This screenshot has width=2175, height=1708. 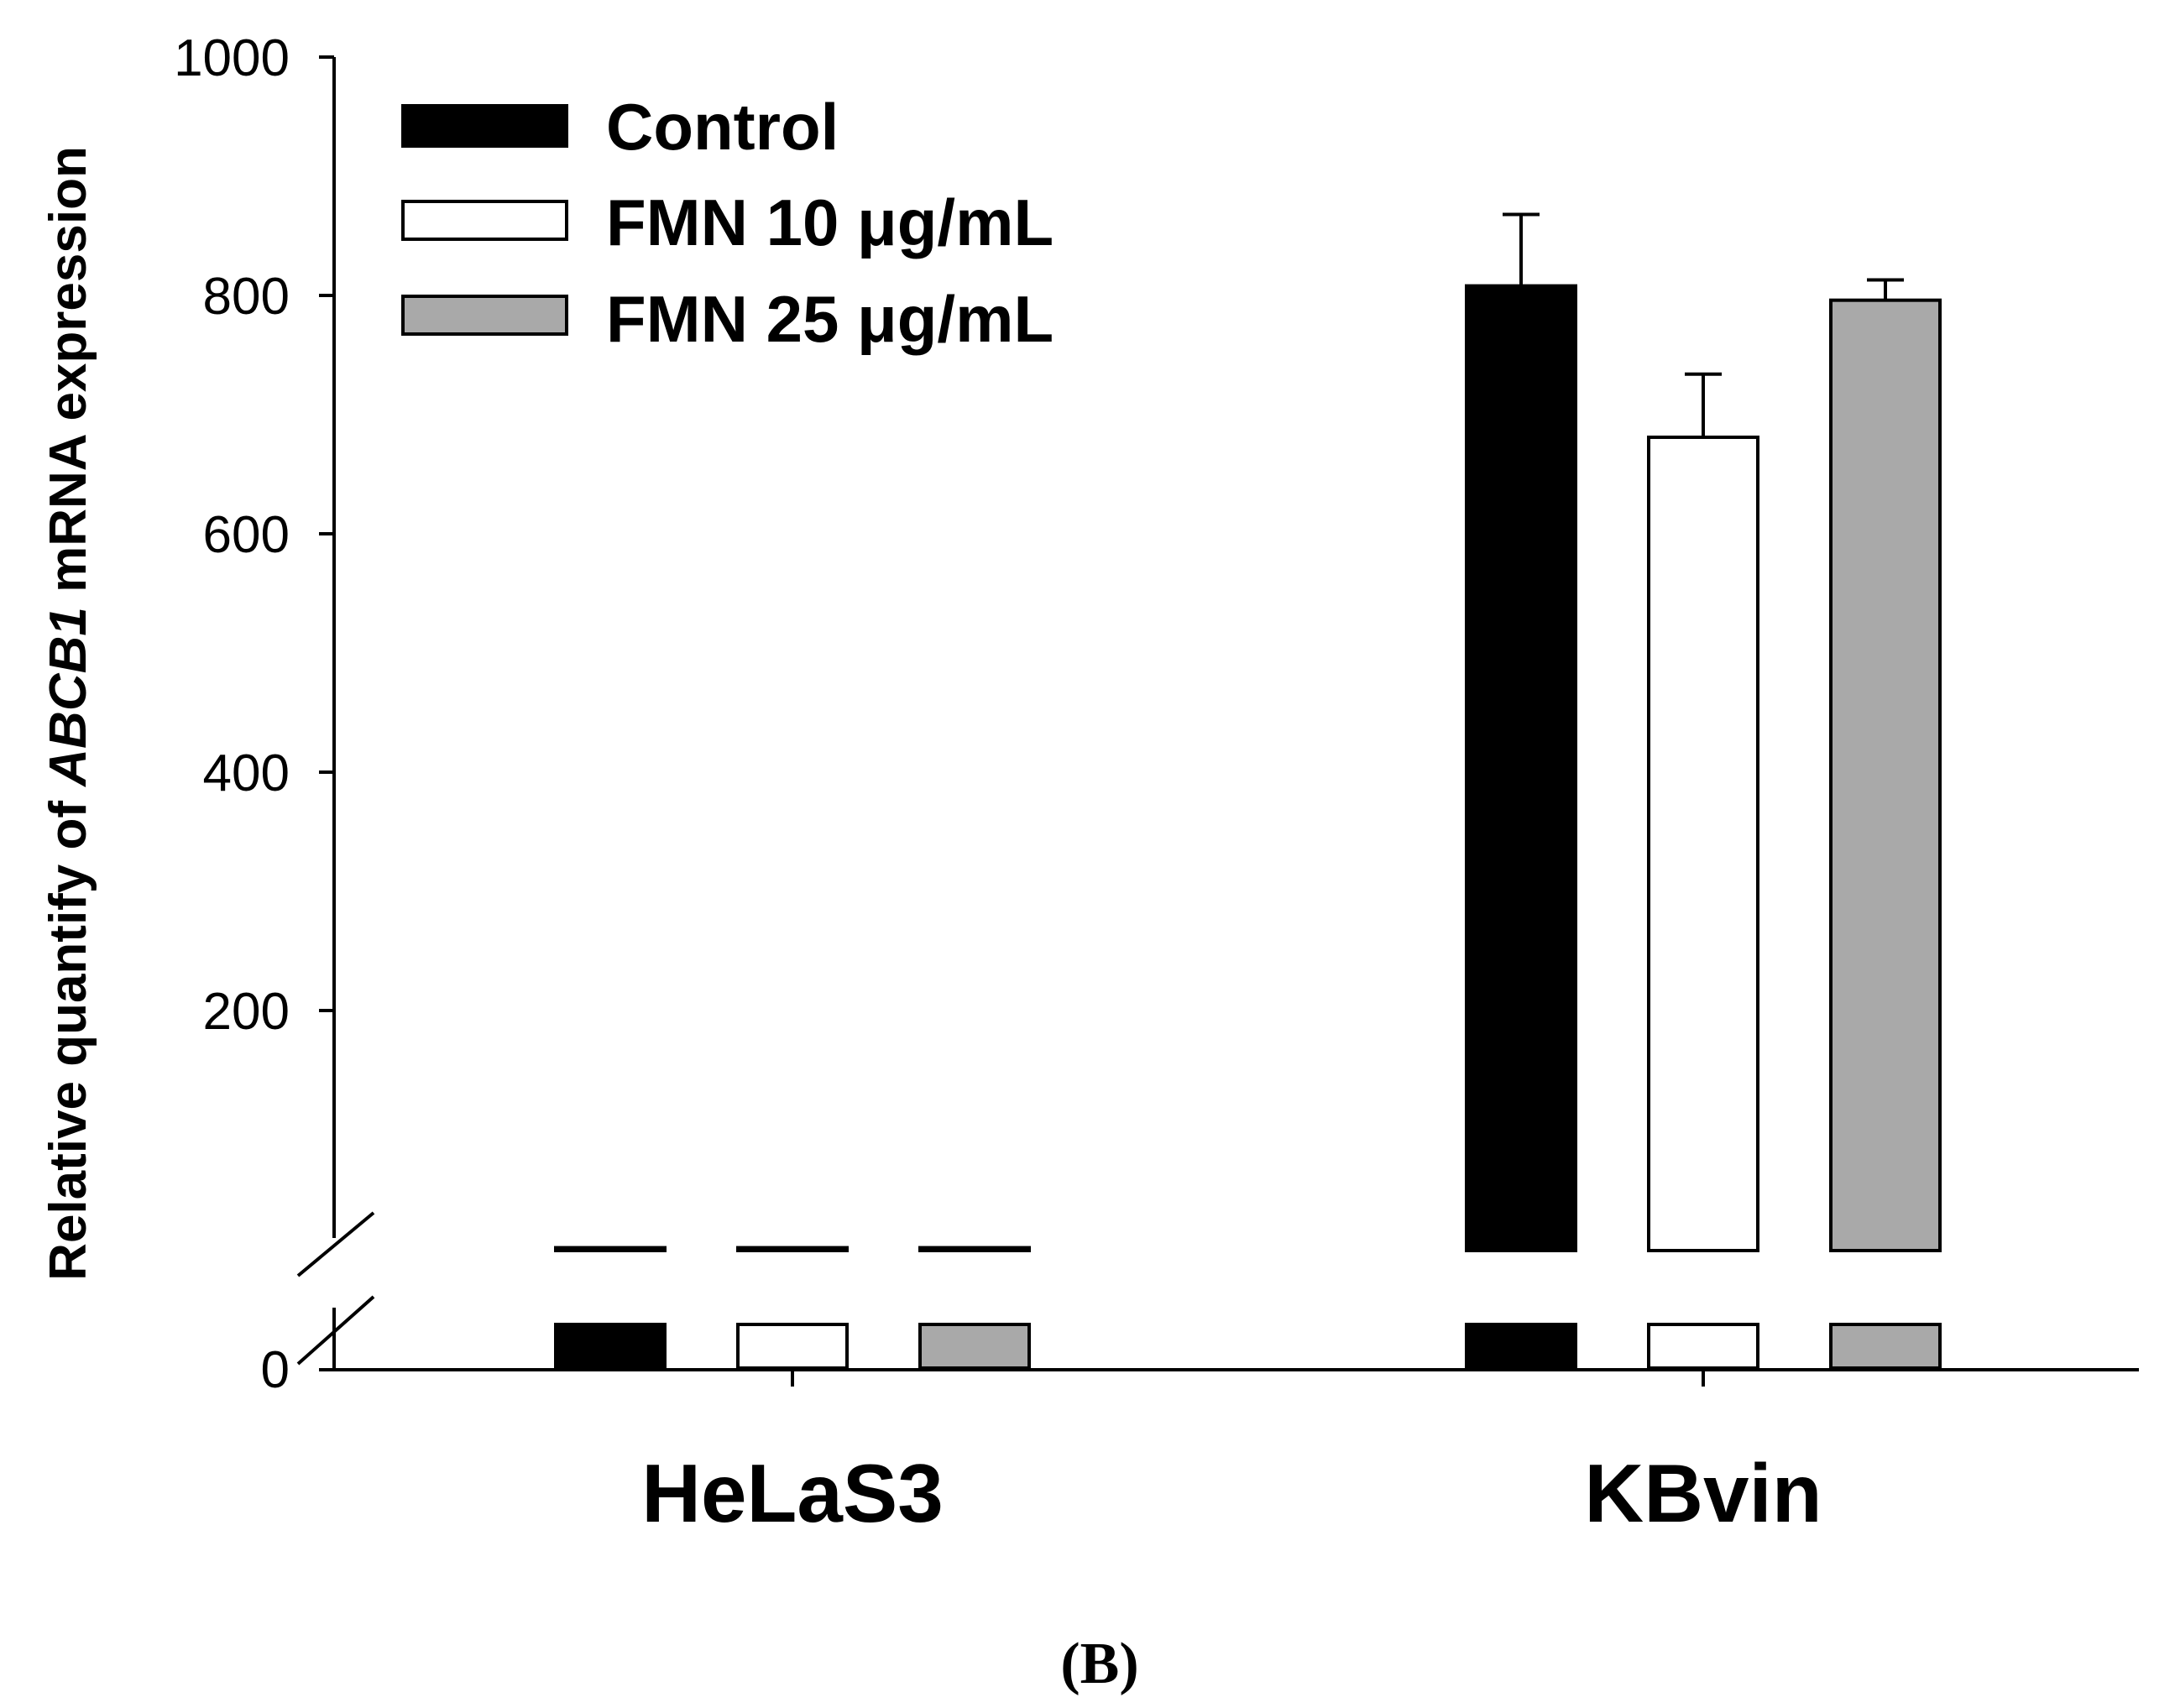 I want to click on y-tick-label-1000: 1000, so click(x=232, y=58).